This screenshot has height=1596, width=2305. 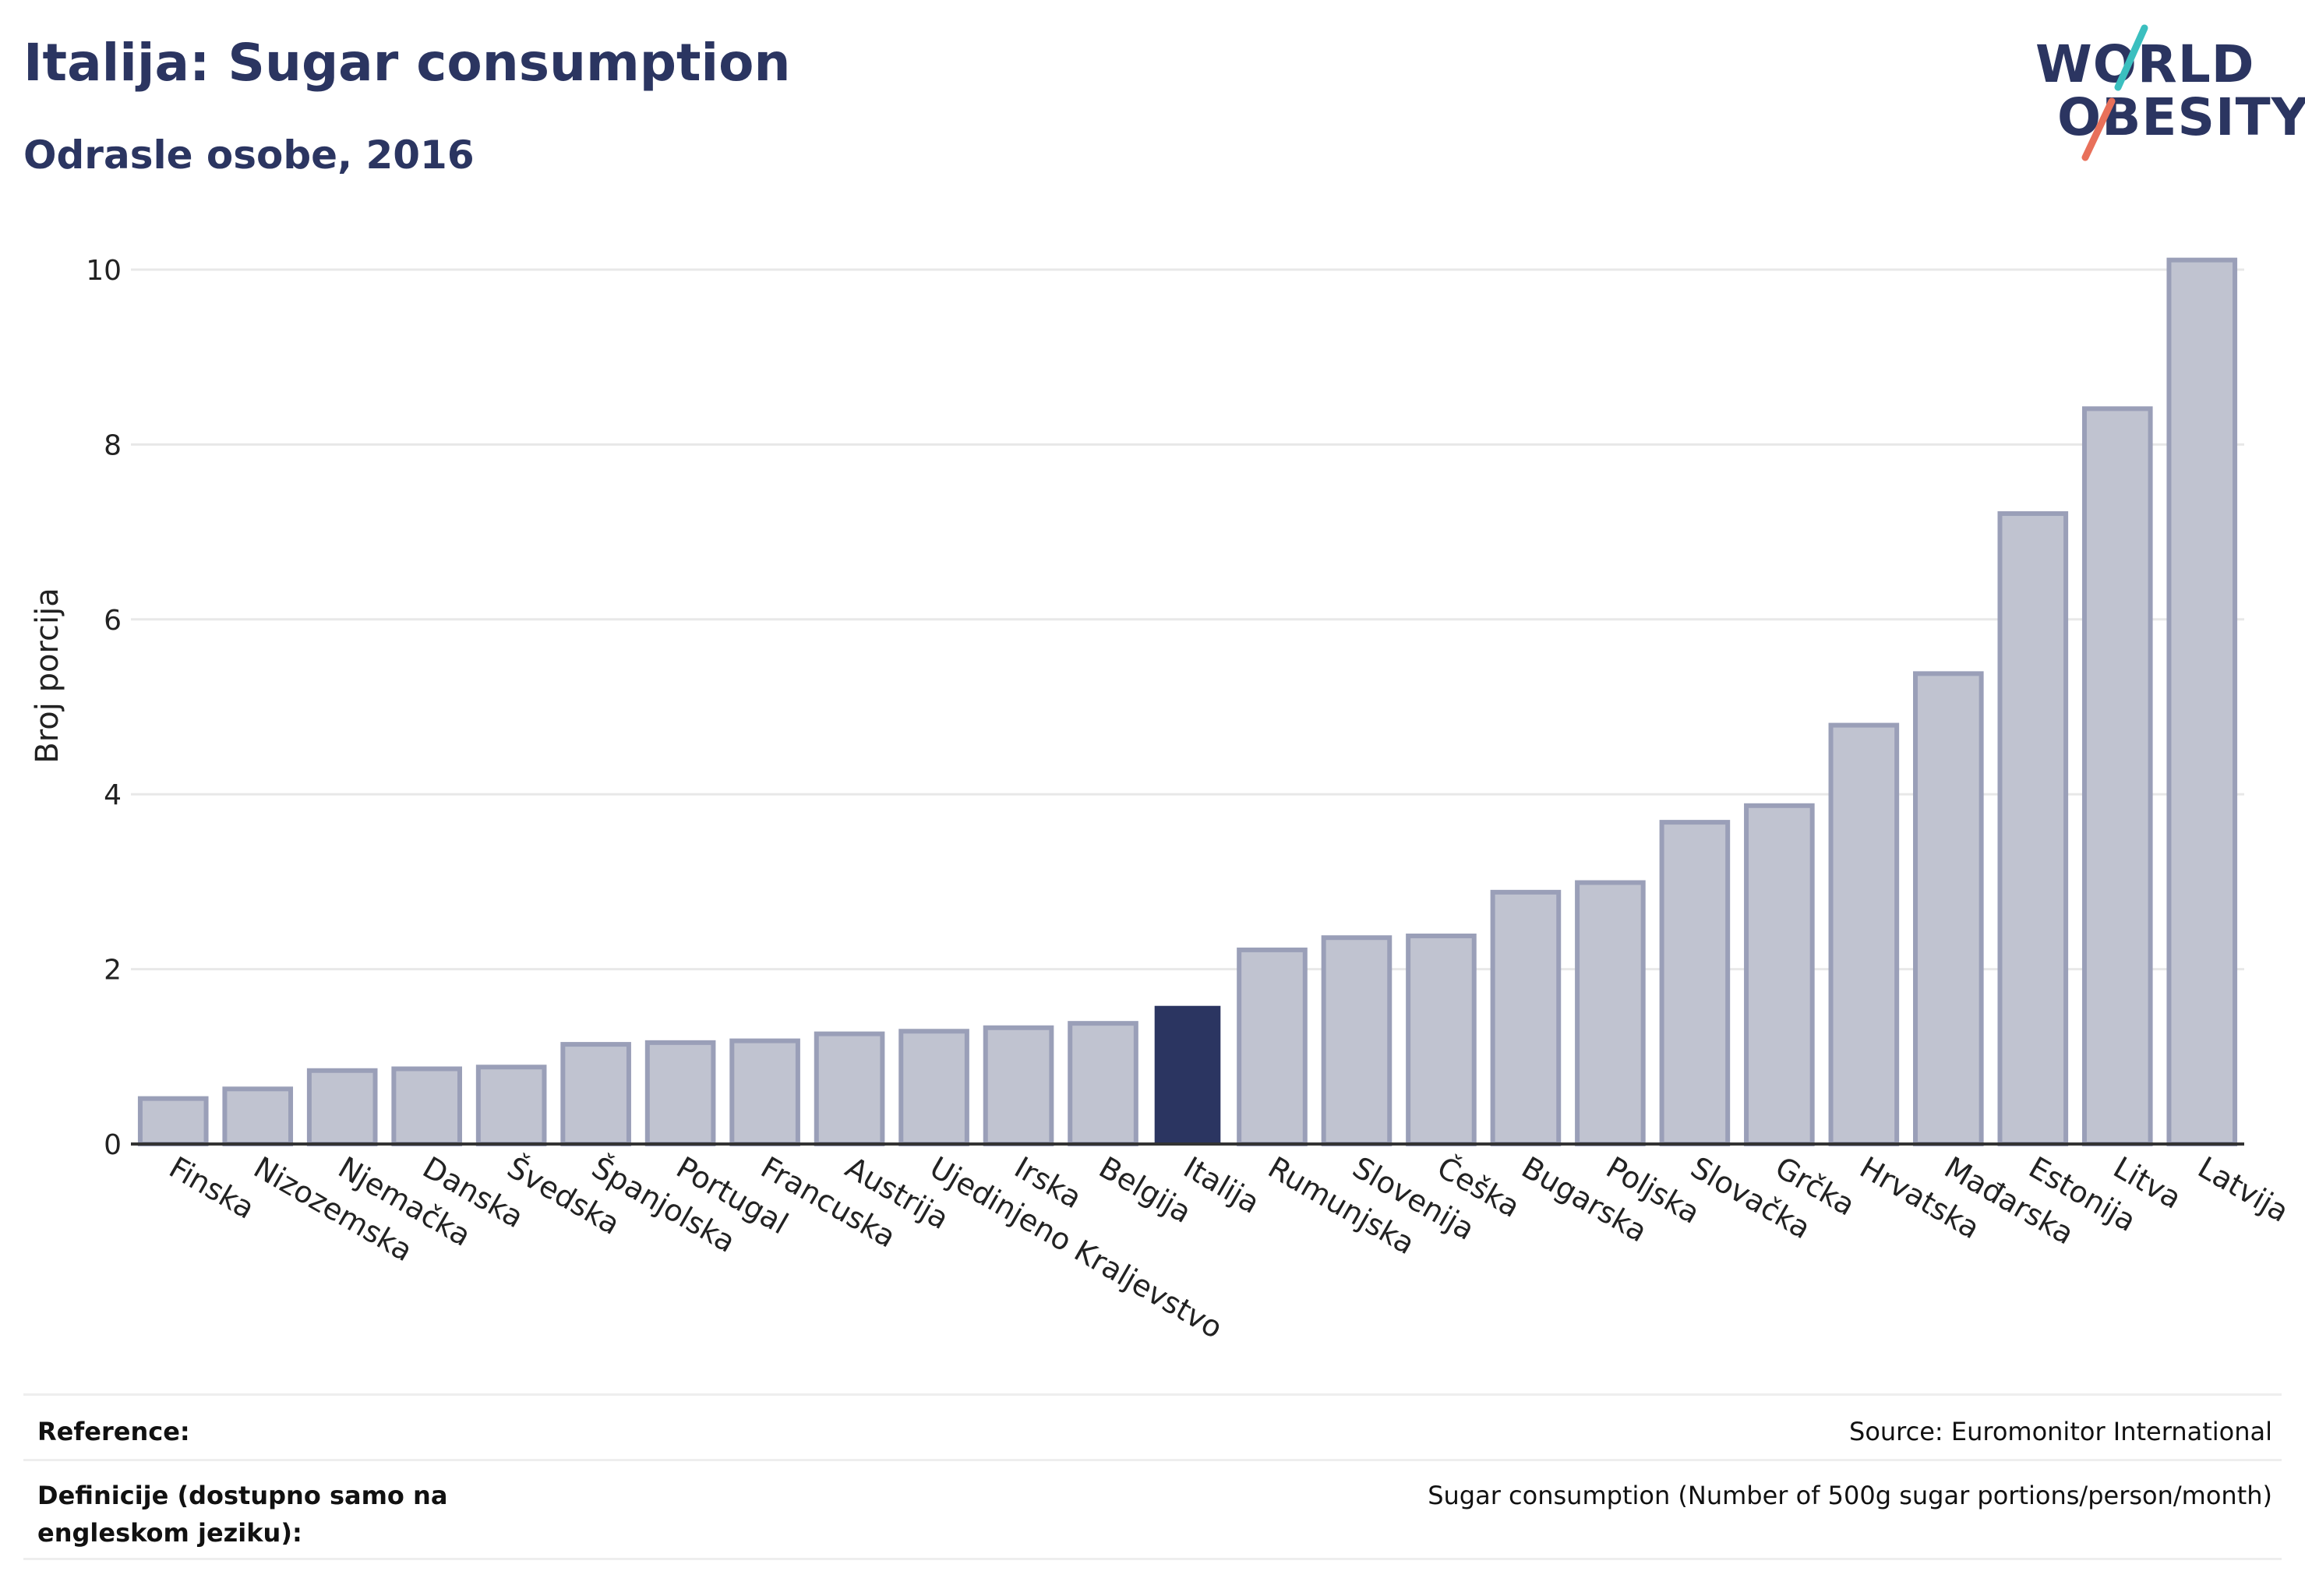 What do you see at coordinates (2114, 92) in the screenshot?
I see `logo-slash-icon` at bounding box center [2114, 92].